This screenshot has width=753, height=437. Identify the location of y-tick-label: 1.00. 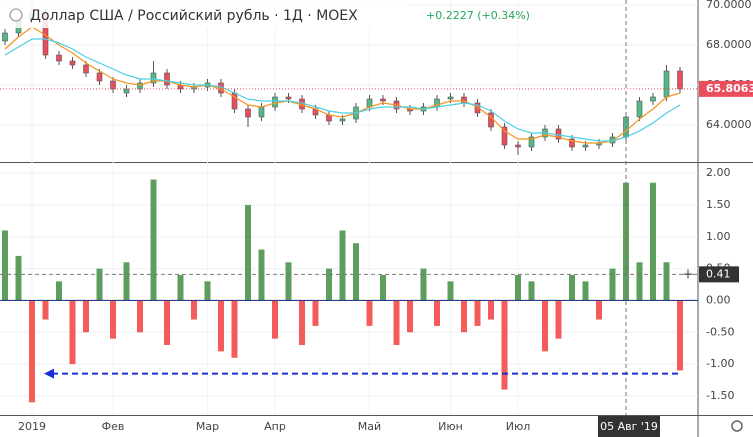
(718, 236).